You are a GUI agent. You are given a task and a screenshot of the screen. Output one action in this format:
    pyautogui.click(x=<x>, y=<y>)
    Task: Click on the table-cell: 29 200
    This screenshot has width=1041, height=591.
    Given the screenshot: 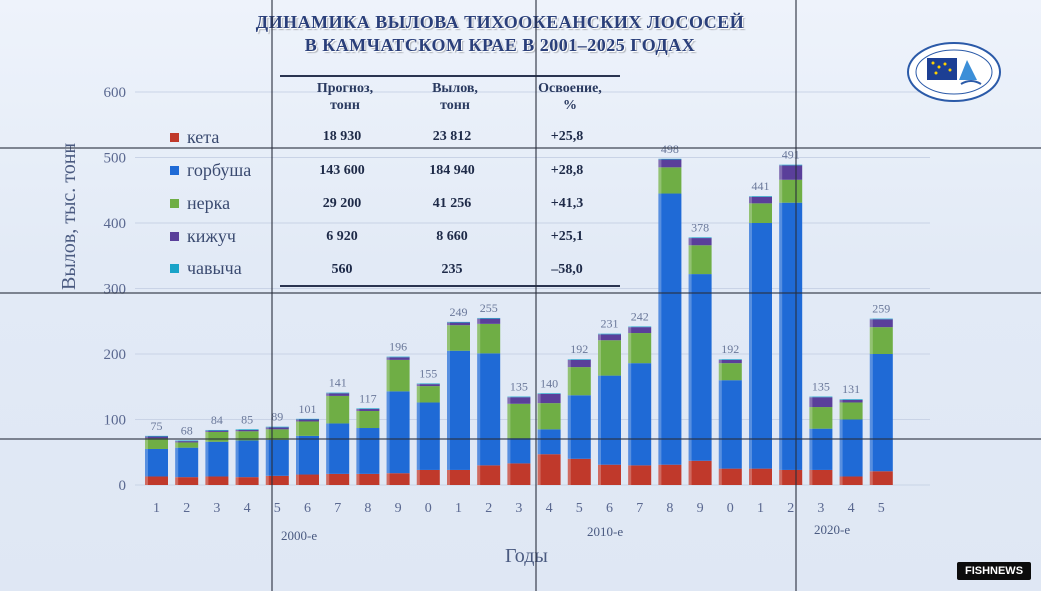 What is the action you would take?
    pyautogui.click(x=342, y=203)
    